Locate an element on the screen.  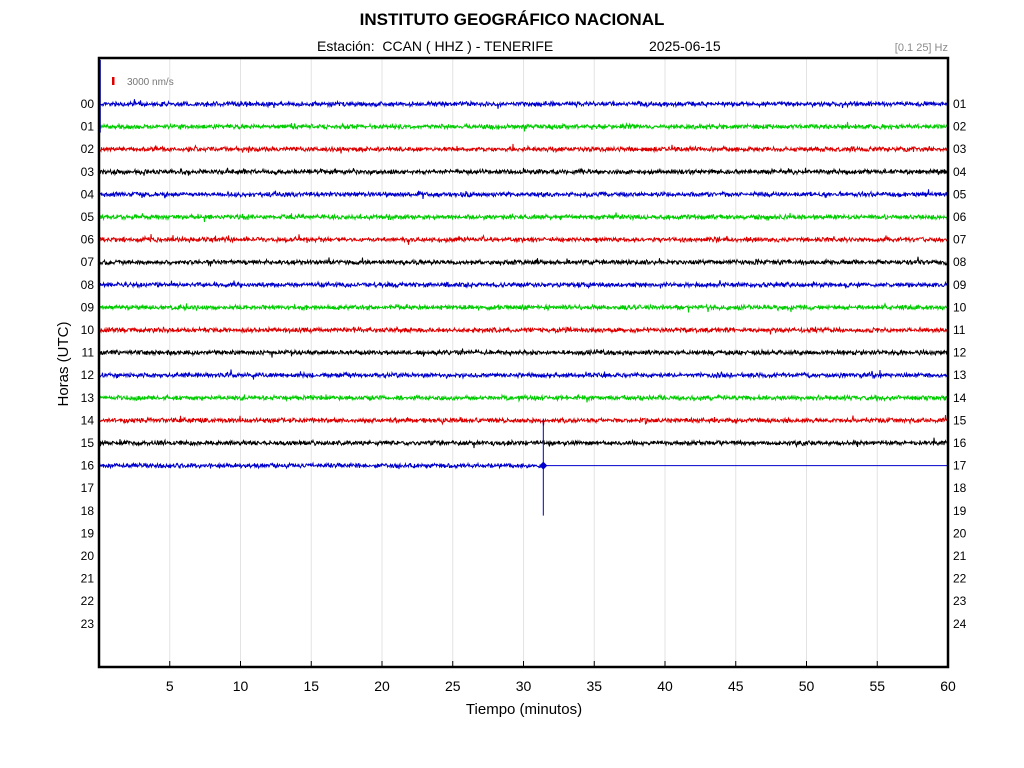
y-axis-label: Horas (UTC) is located at coordinates (63, 363).